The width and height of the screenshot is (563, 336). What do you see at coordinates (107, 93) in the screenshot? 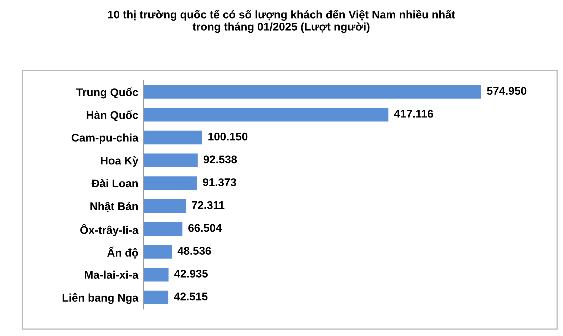
I see `y-tick-label: Trung Quốc` at bounding box center [107, 93].